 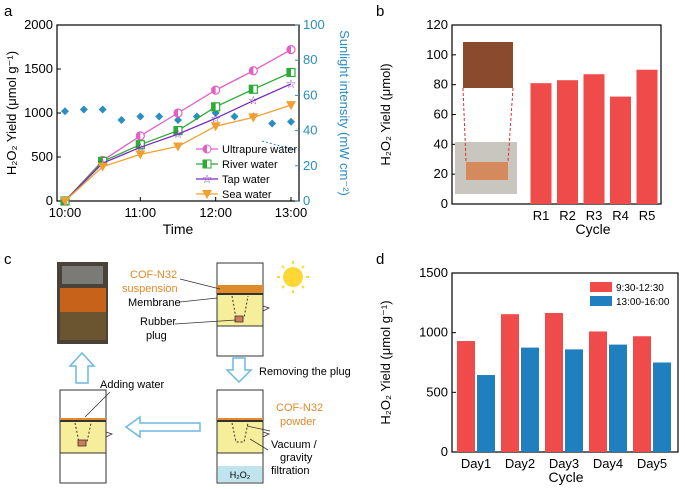 What do you see at coordinates (310, 94) in the screenshot?
I see `y2tick-label-a: 60` at bounding box center [310, 94].